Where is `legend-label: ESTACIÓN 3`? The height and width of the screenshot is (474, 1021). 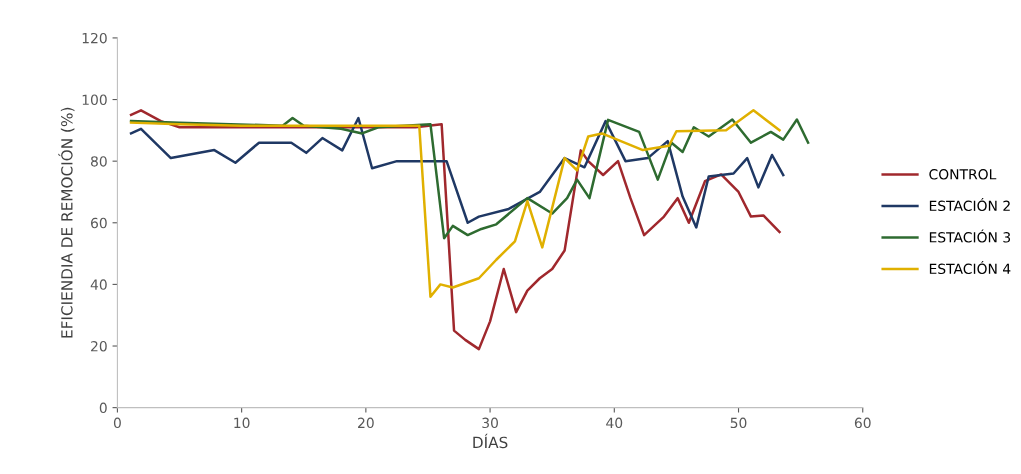
legend-label: ESTACIÓN 3 is located at coordinates (970, 236).